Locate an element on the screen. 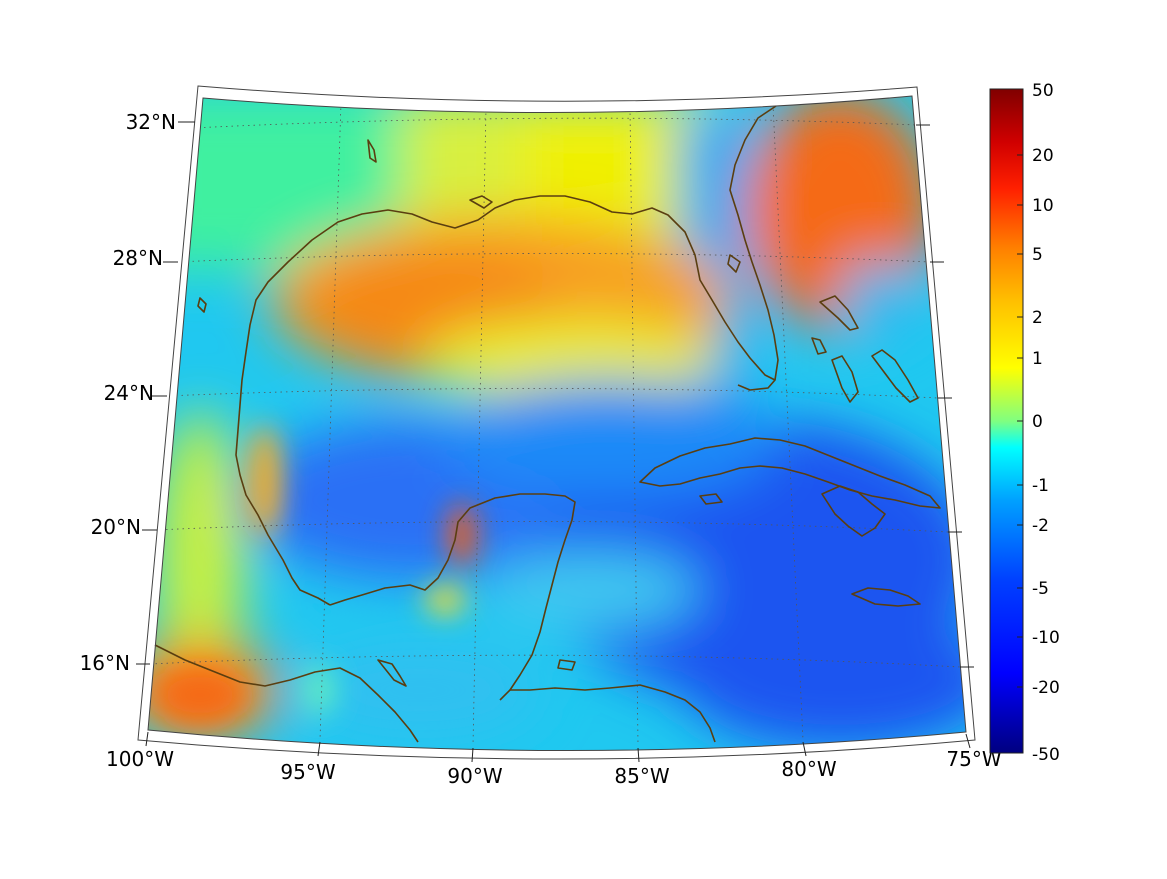  lon-label: 85°W is located at coordinates (641, 776).